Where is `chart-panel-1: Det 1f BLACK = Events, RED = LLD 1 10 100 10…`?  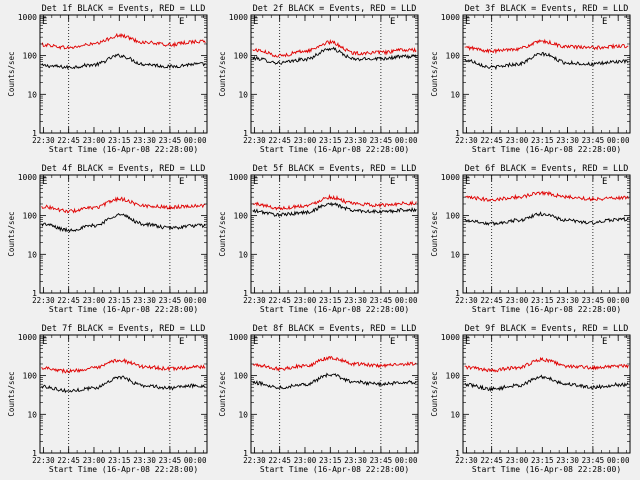
chart-panel-1: Det 1f BLACK = Events, RED = LLD 1 10 100 10… is located at coordinates (107, 79).